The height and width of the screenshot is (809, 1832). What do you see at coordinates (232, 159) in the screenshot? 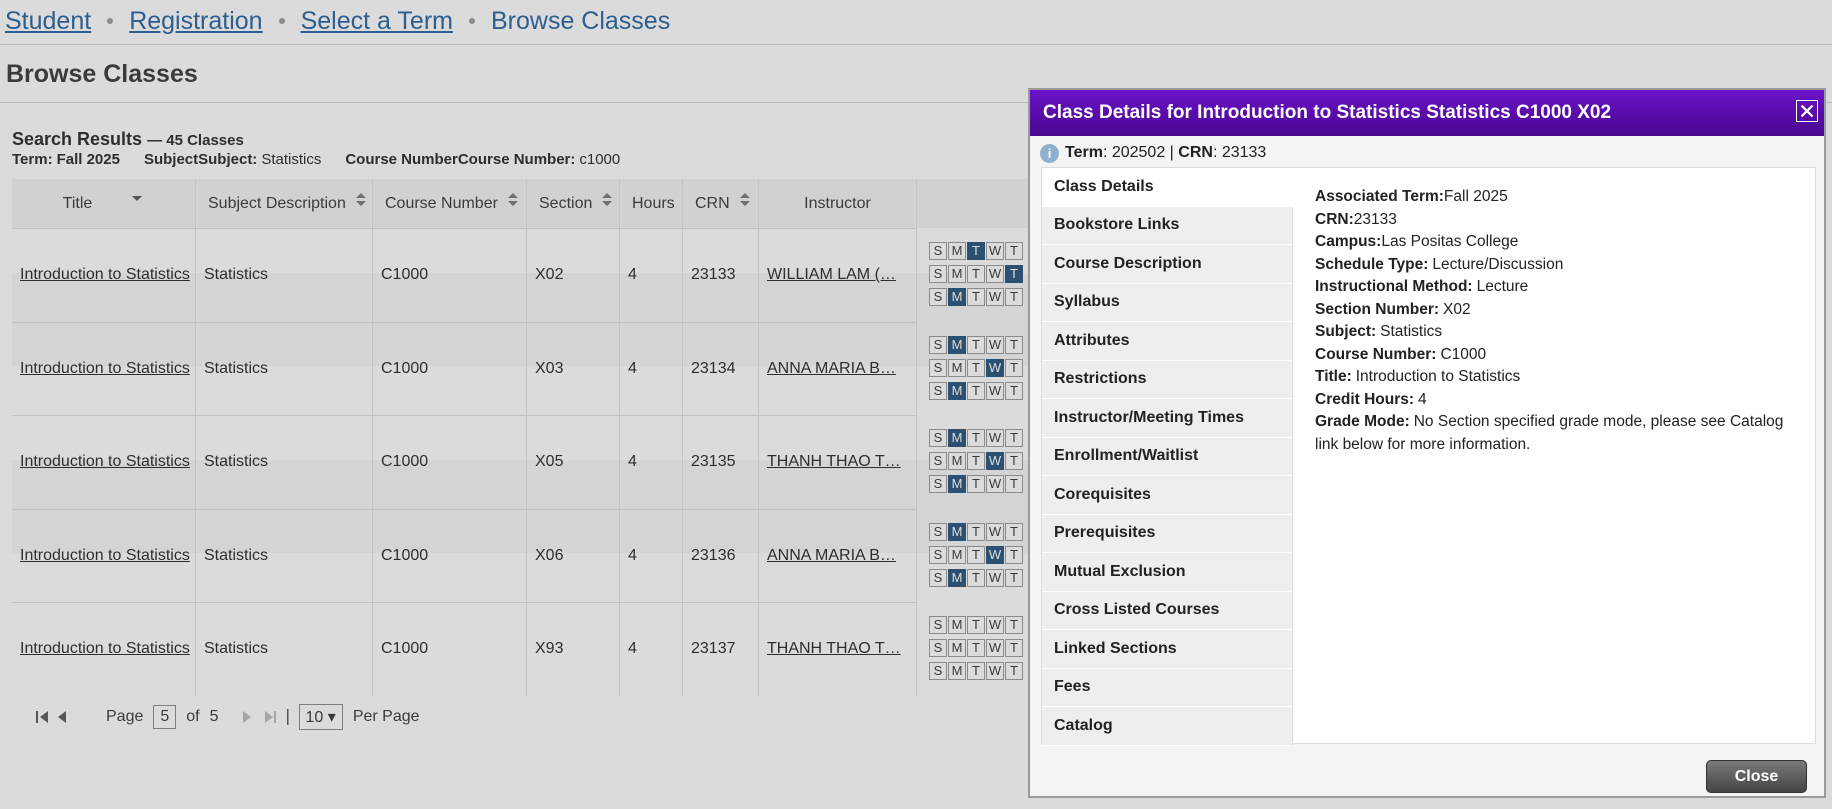
I see `criterion: SubjectSubject: Statistics` at bounding box center [232, 159].